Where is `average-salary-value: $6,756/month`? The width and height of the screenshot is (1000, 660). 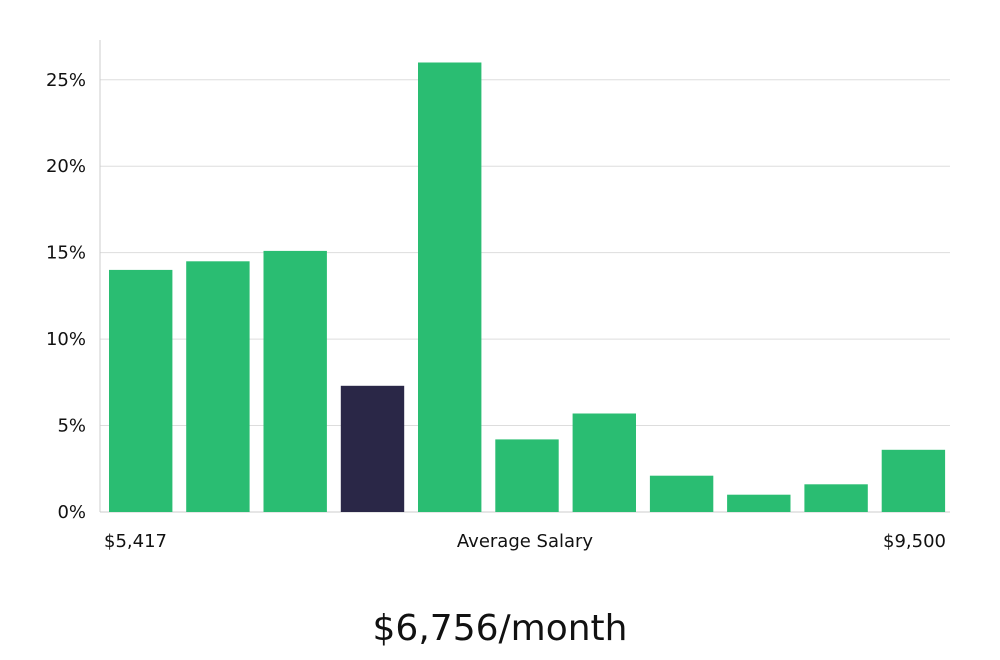
average-salary-value: $6,756/month is located at coordinates (500, 628).